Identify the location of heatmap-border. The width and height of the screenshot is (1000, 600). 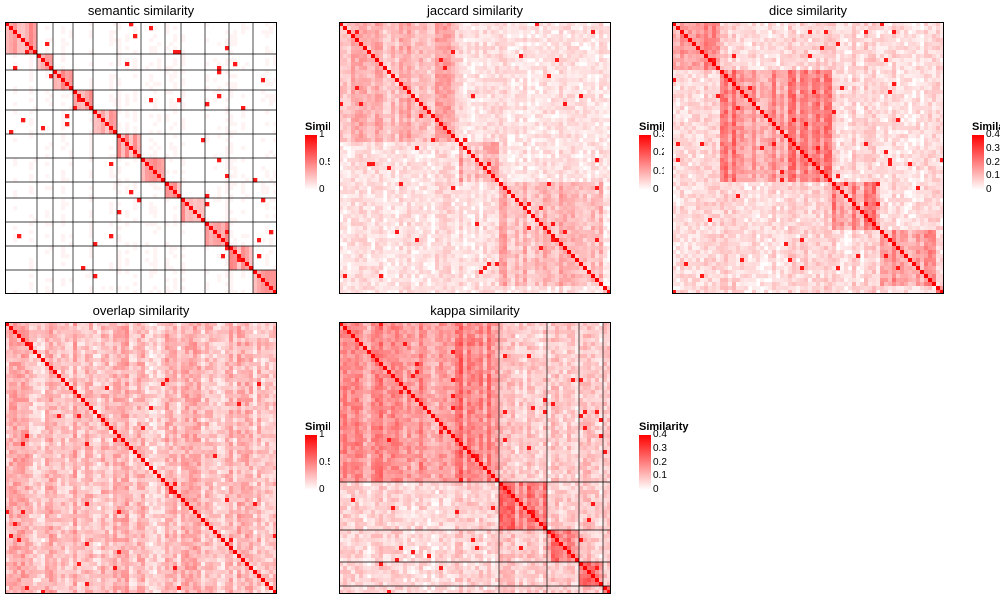
(141, 158).